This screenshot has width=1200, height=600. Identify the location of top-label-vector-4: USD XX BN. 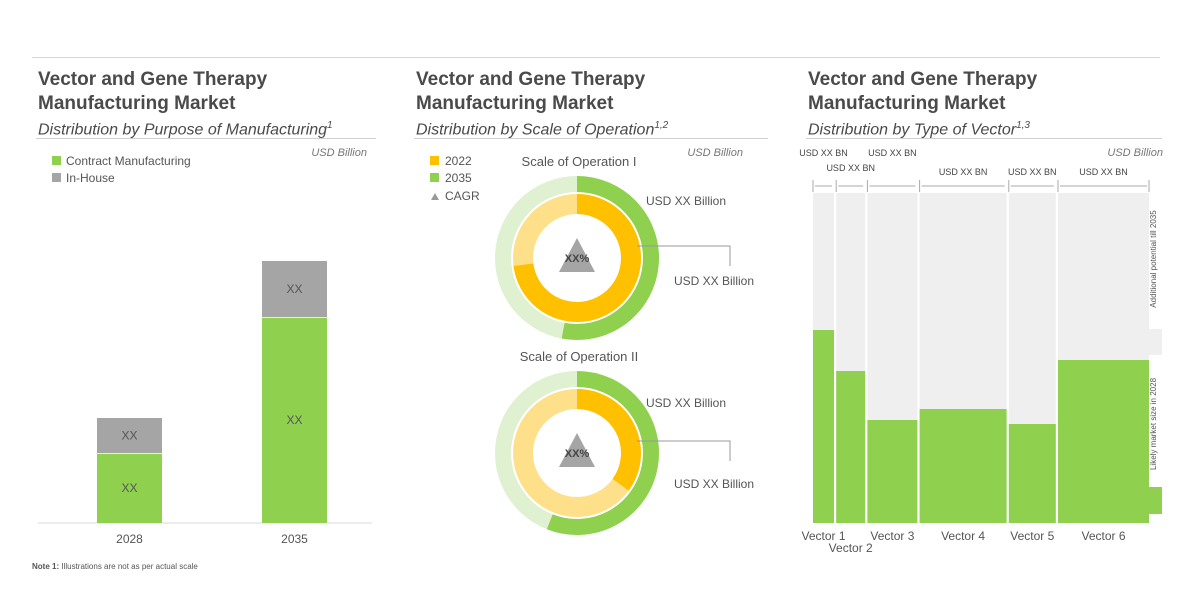
(963, 172).